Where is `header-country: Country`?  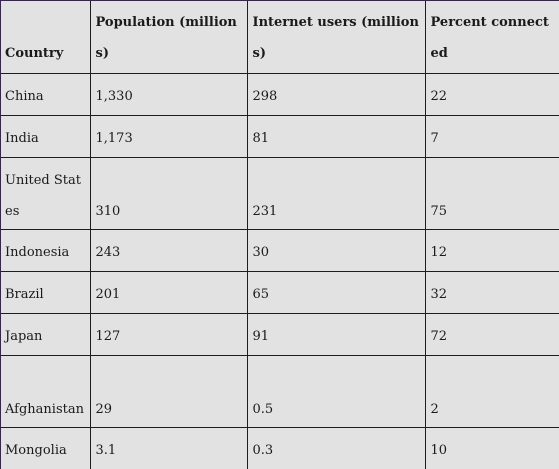 header-country: Country is located at coordinates (46, 37).